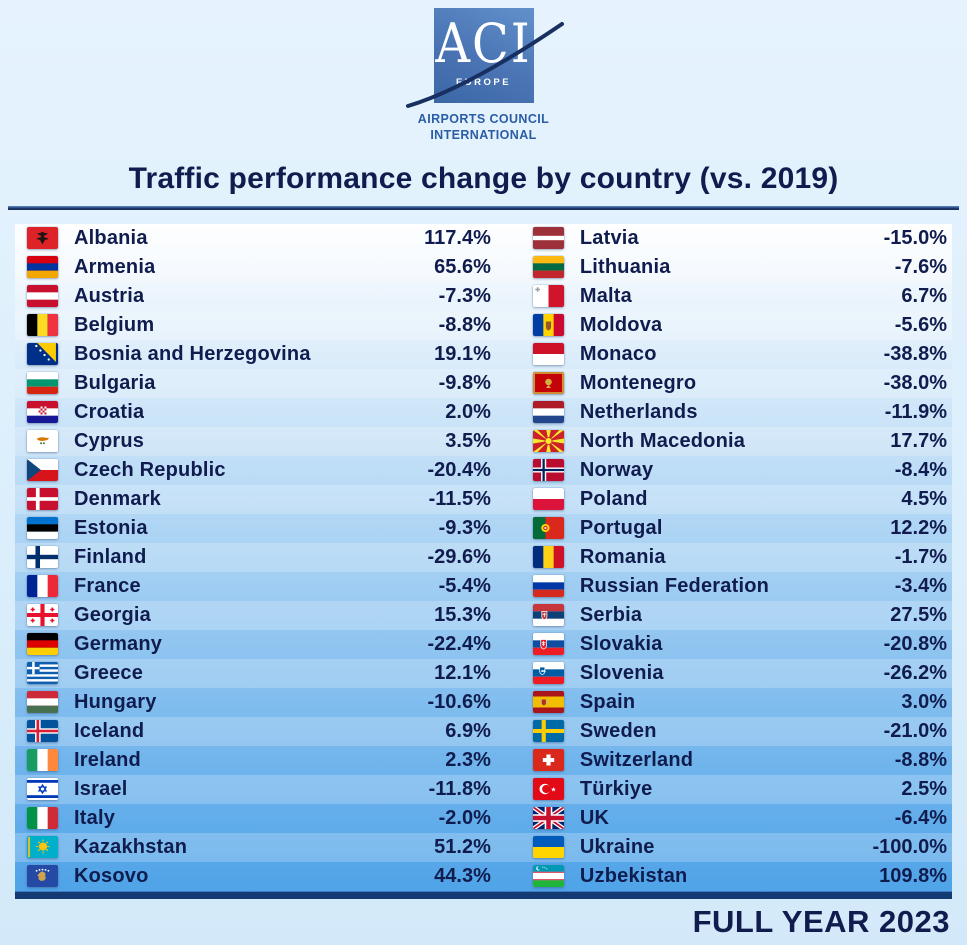 This screenshot has width=967, height=945. What do you see at coordinates (254, 847) in the screenshot?
I see `country-cell: Kazakhstan 51.2%` at bounding box center [254, 847].